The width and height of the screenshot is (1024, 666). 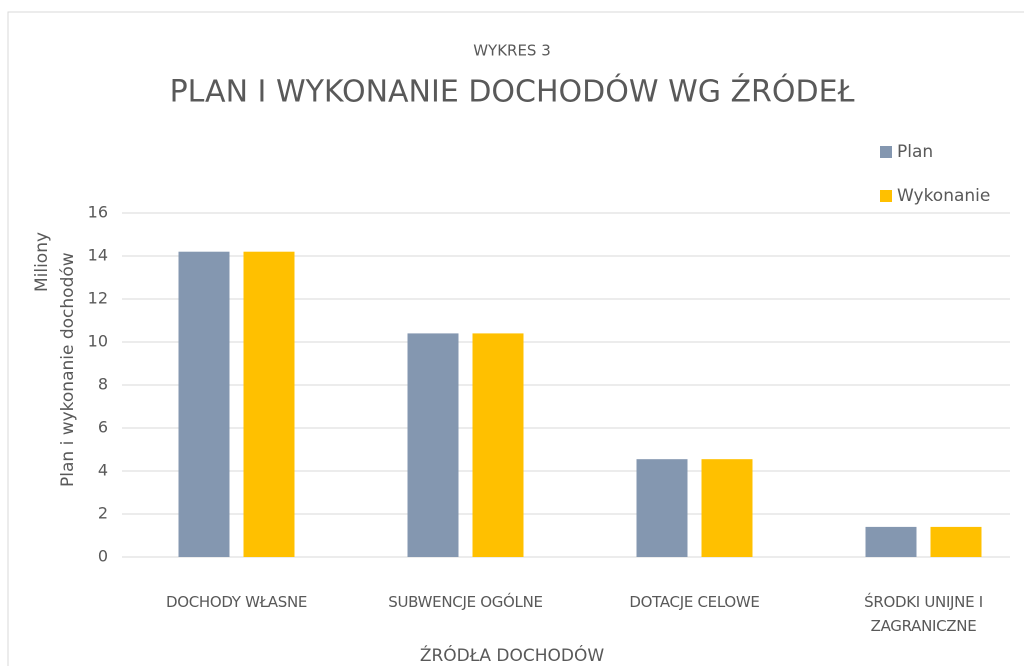 I want to click on y-tick-label: 4, so click(x=103, y=470).